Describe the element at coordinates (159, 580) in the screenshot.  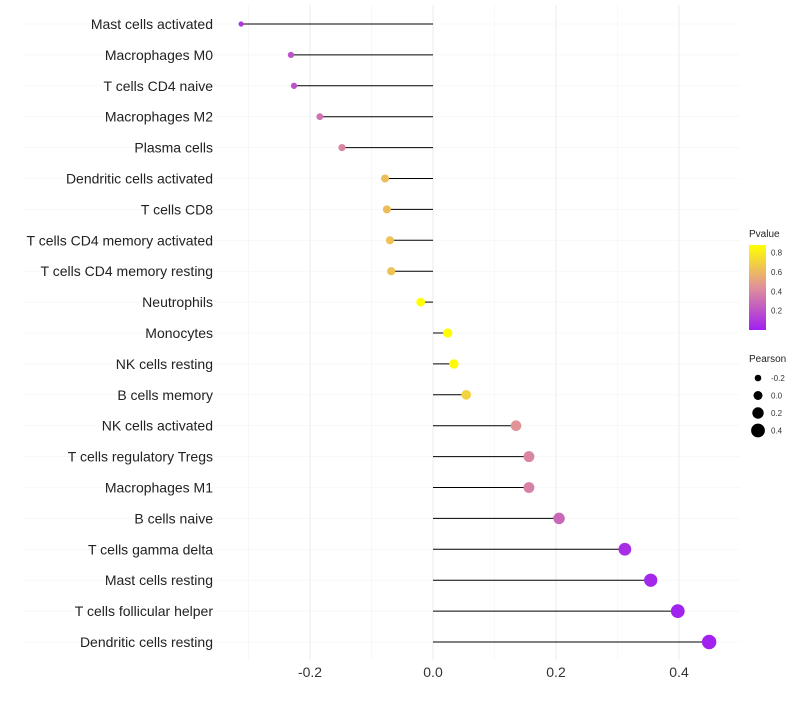
I see `y-tick-label: Mast cells resting` at that location.